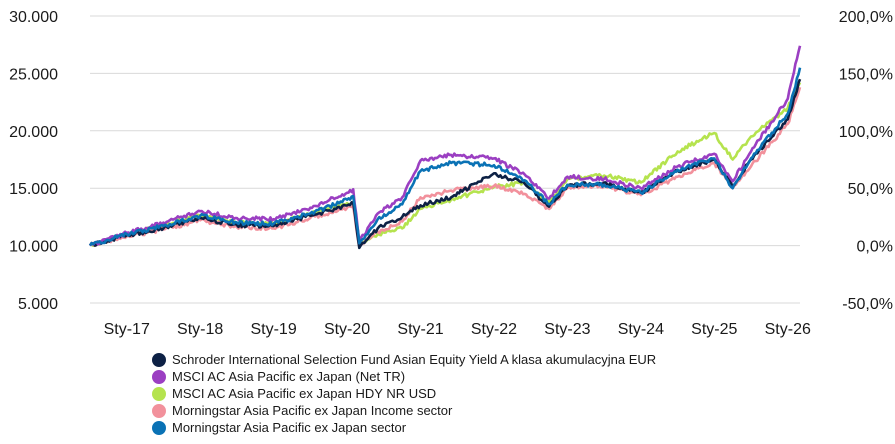  Describe the element at coordinates (127, 329) in the screenshot. I see `x-tick-label: Sty-17` at that location.